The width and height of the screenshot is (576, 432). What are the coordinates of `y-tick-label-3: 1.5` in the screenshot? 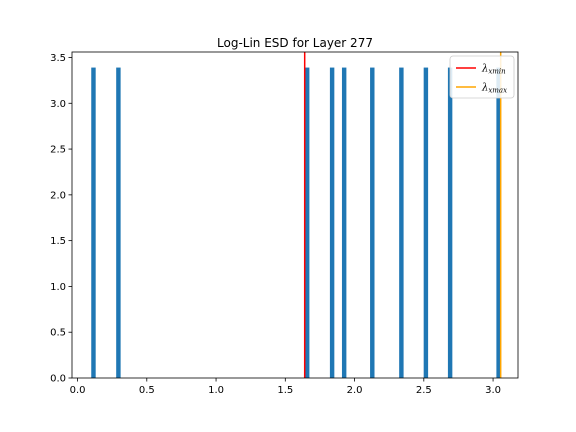 It's located at (58, 241).